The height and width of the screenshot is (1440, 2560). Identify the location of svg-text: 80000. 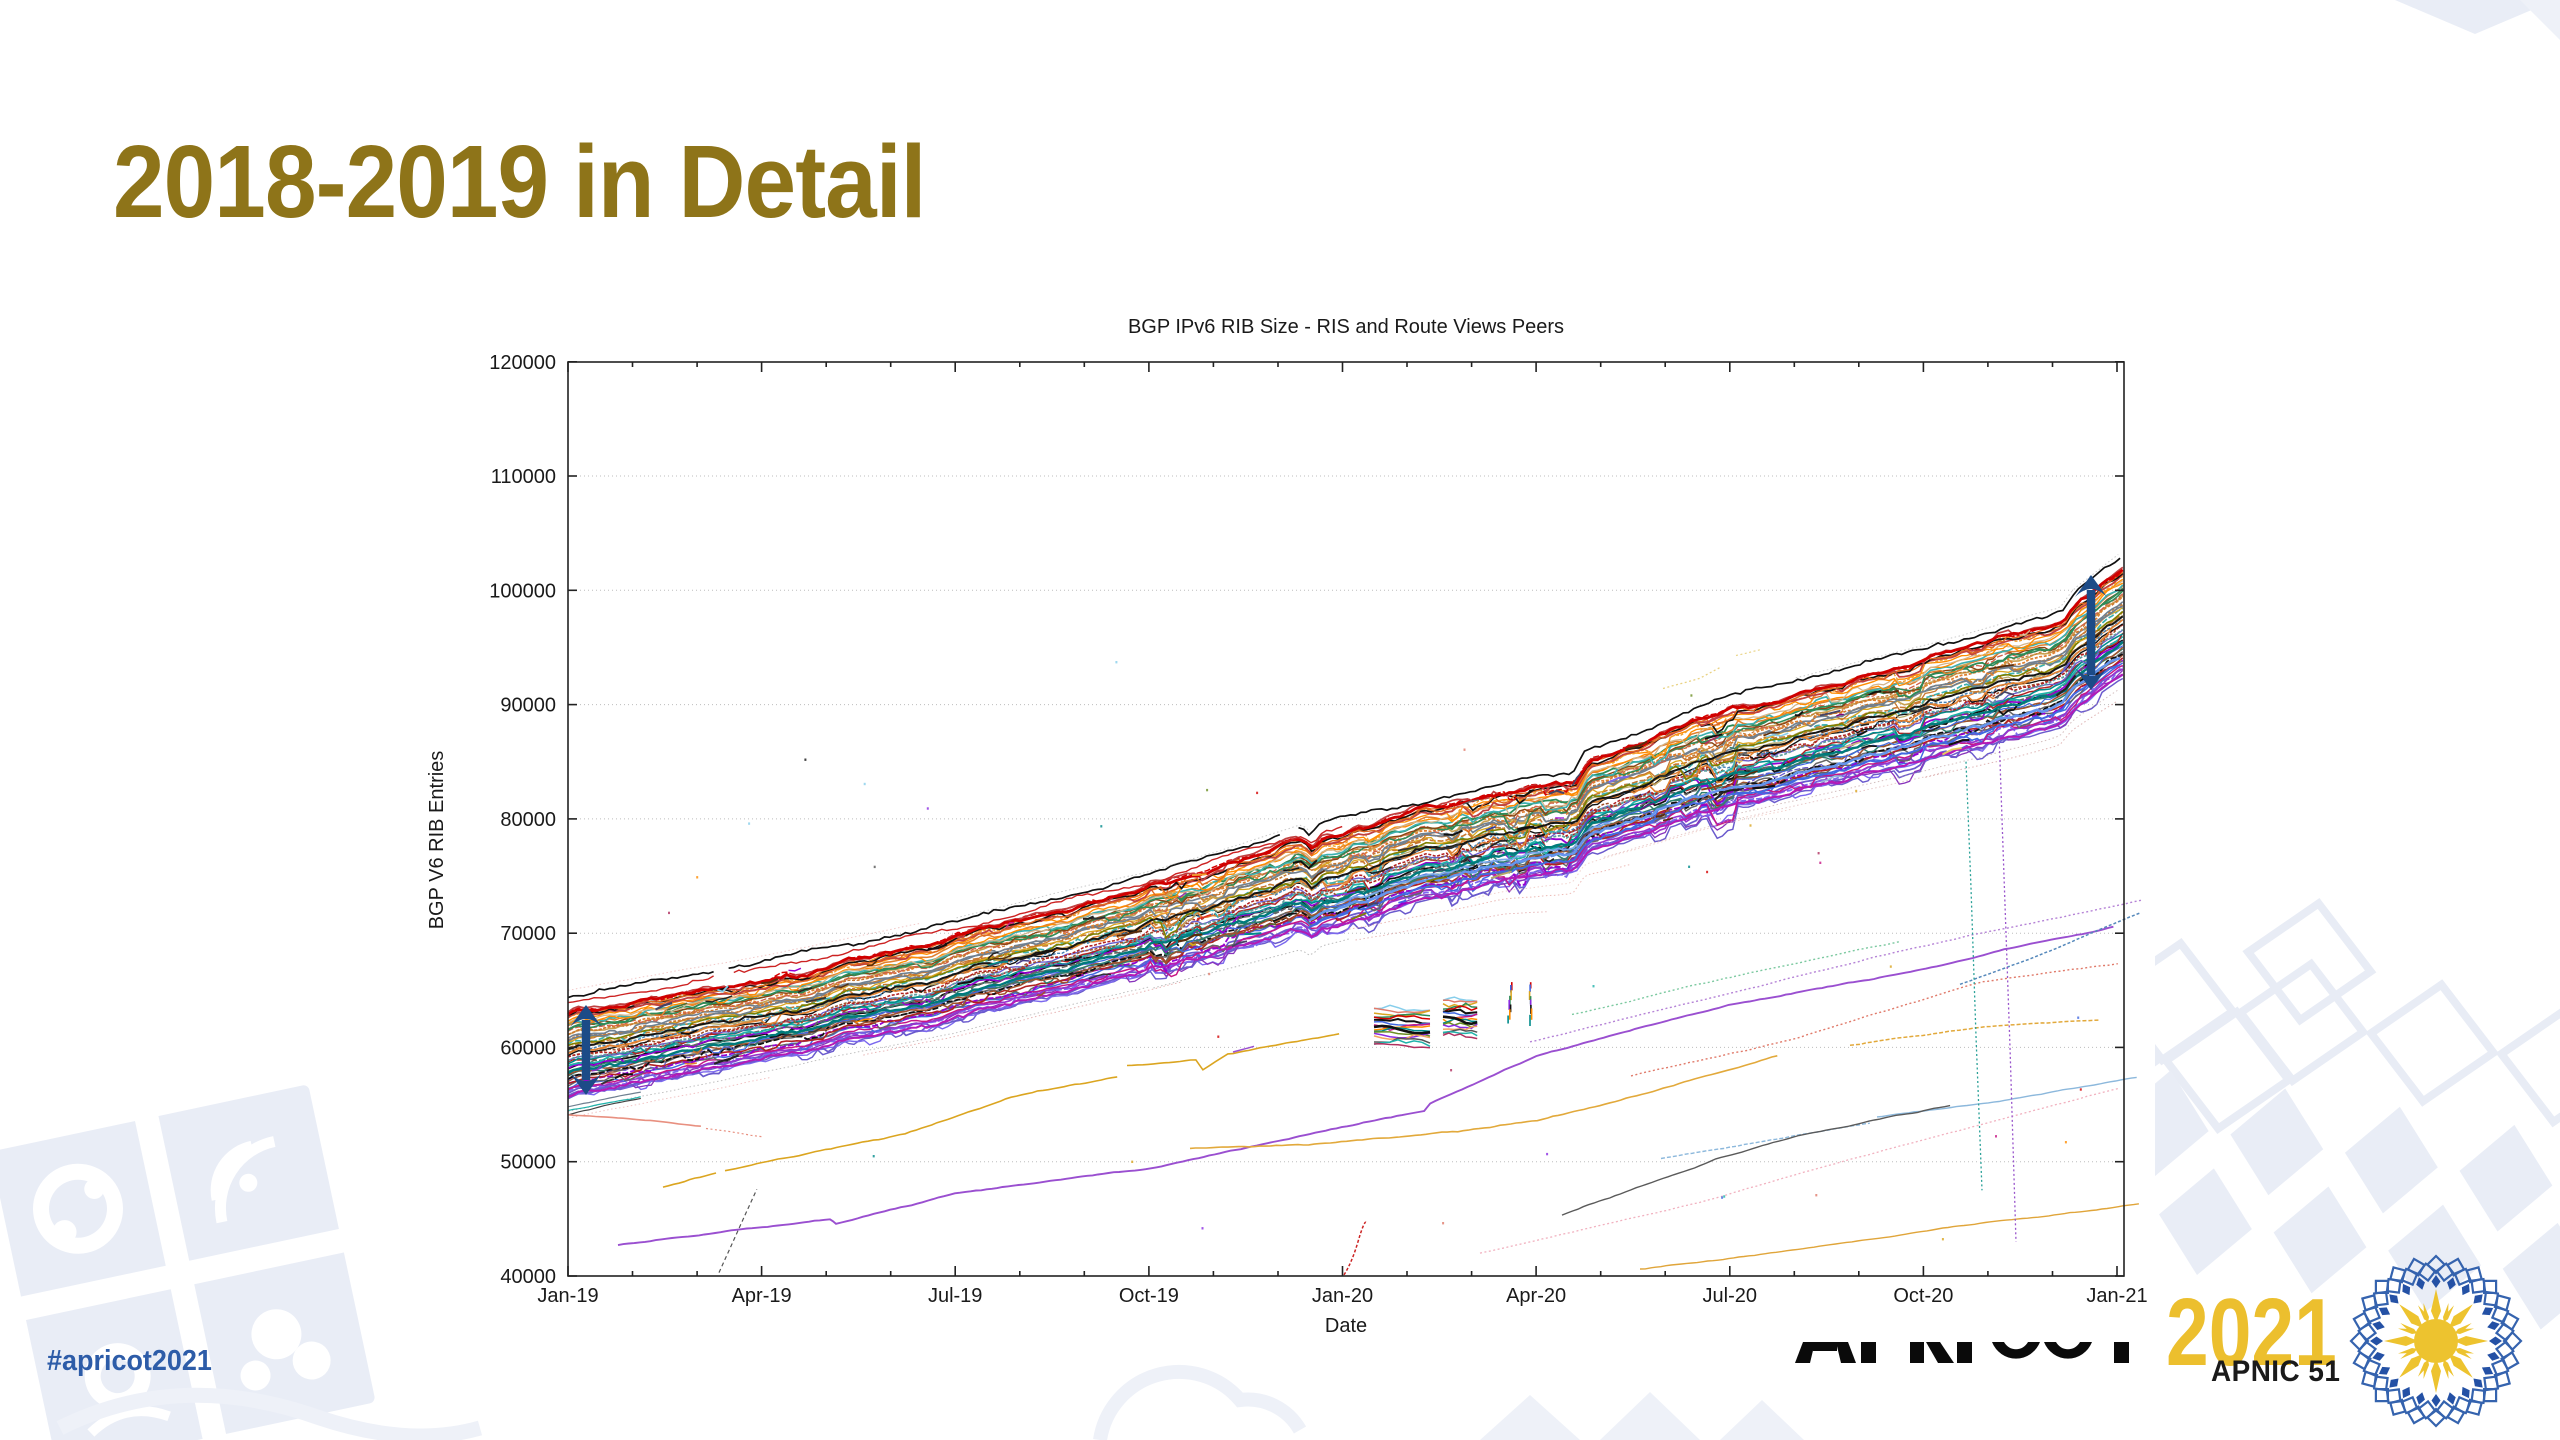
(528, 820).